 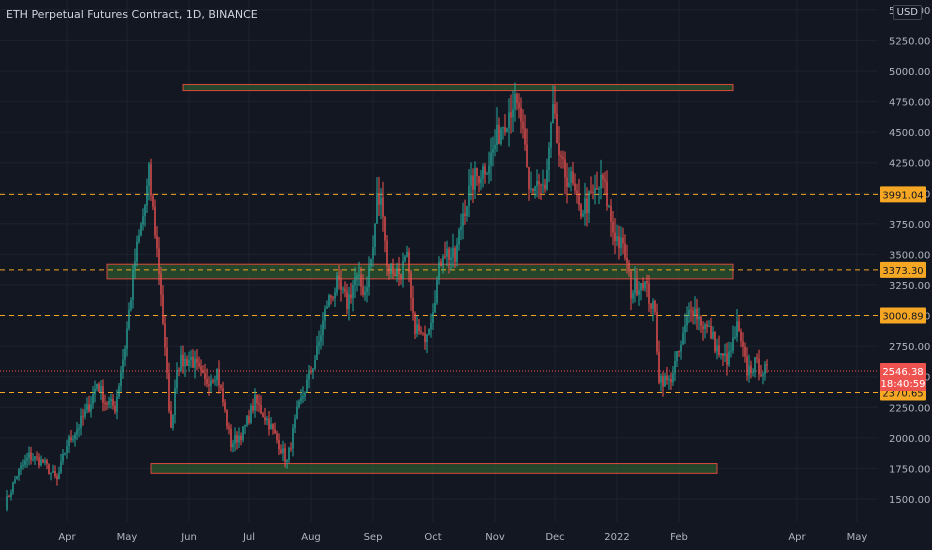 What do you see at coordinates (907, 12) in the screenshot?
I see `currency-button: USD` at bounding box center [907, 12].